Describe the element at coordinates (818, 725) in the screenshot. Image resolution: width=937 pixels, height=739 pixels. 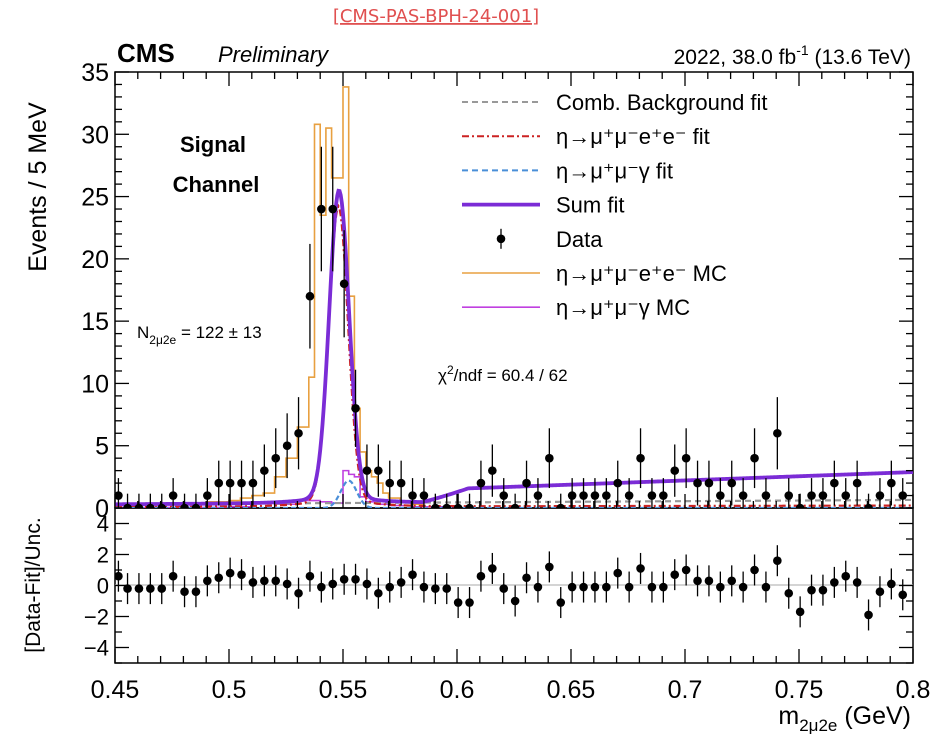
I see `x-title-sub: 2μ2e` at that location.